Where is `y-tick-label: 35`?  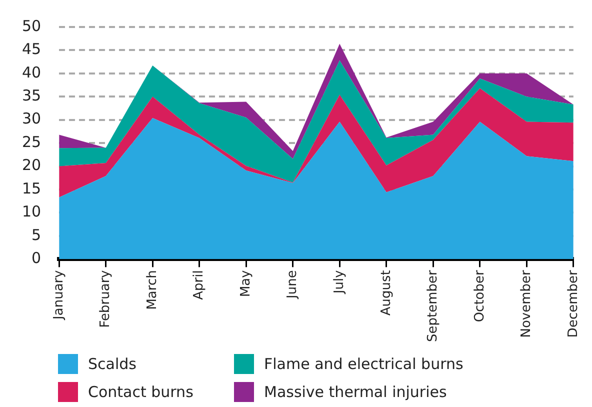 y-tick-label: 35 is located at coordinates (32, 95).